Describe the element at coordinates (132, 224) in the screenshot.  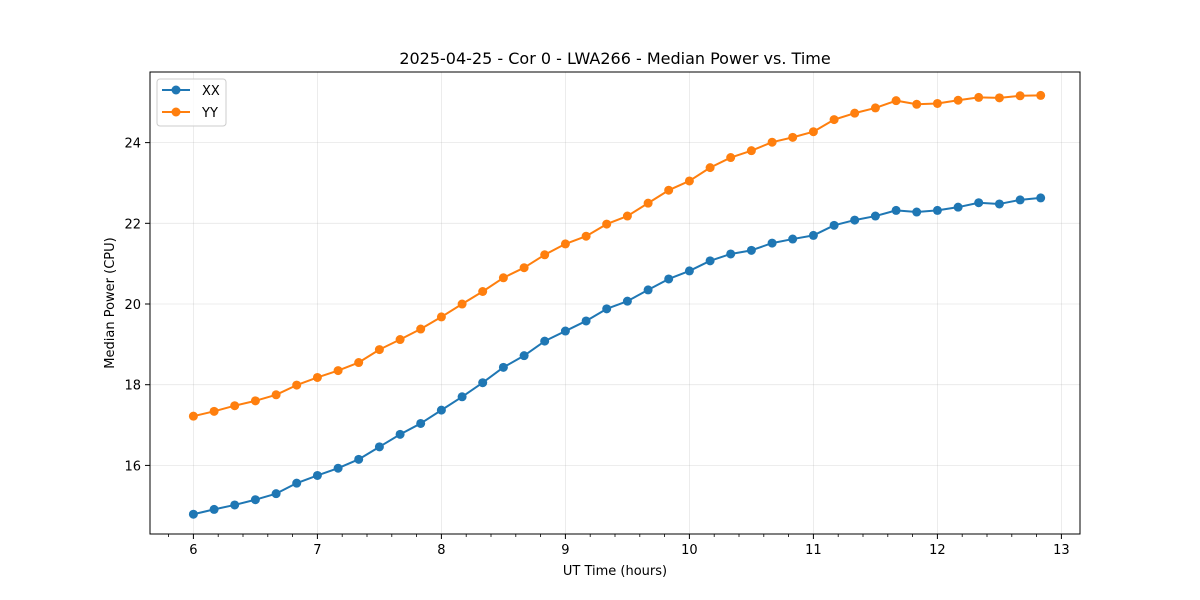
I see `y-tick-label: 22` at that location.